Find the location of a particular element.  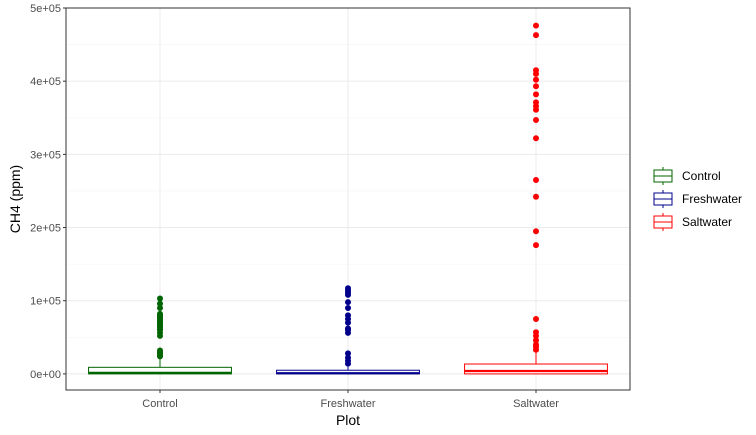

y-axis-title: CH4 (ppm) is located at coordinates (15, 199).